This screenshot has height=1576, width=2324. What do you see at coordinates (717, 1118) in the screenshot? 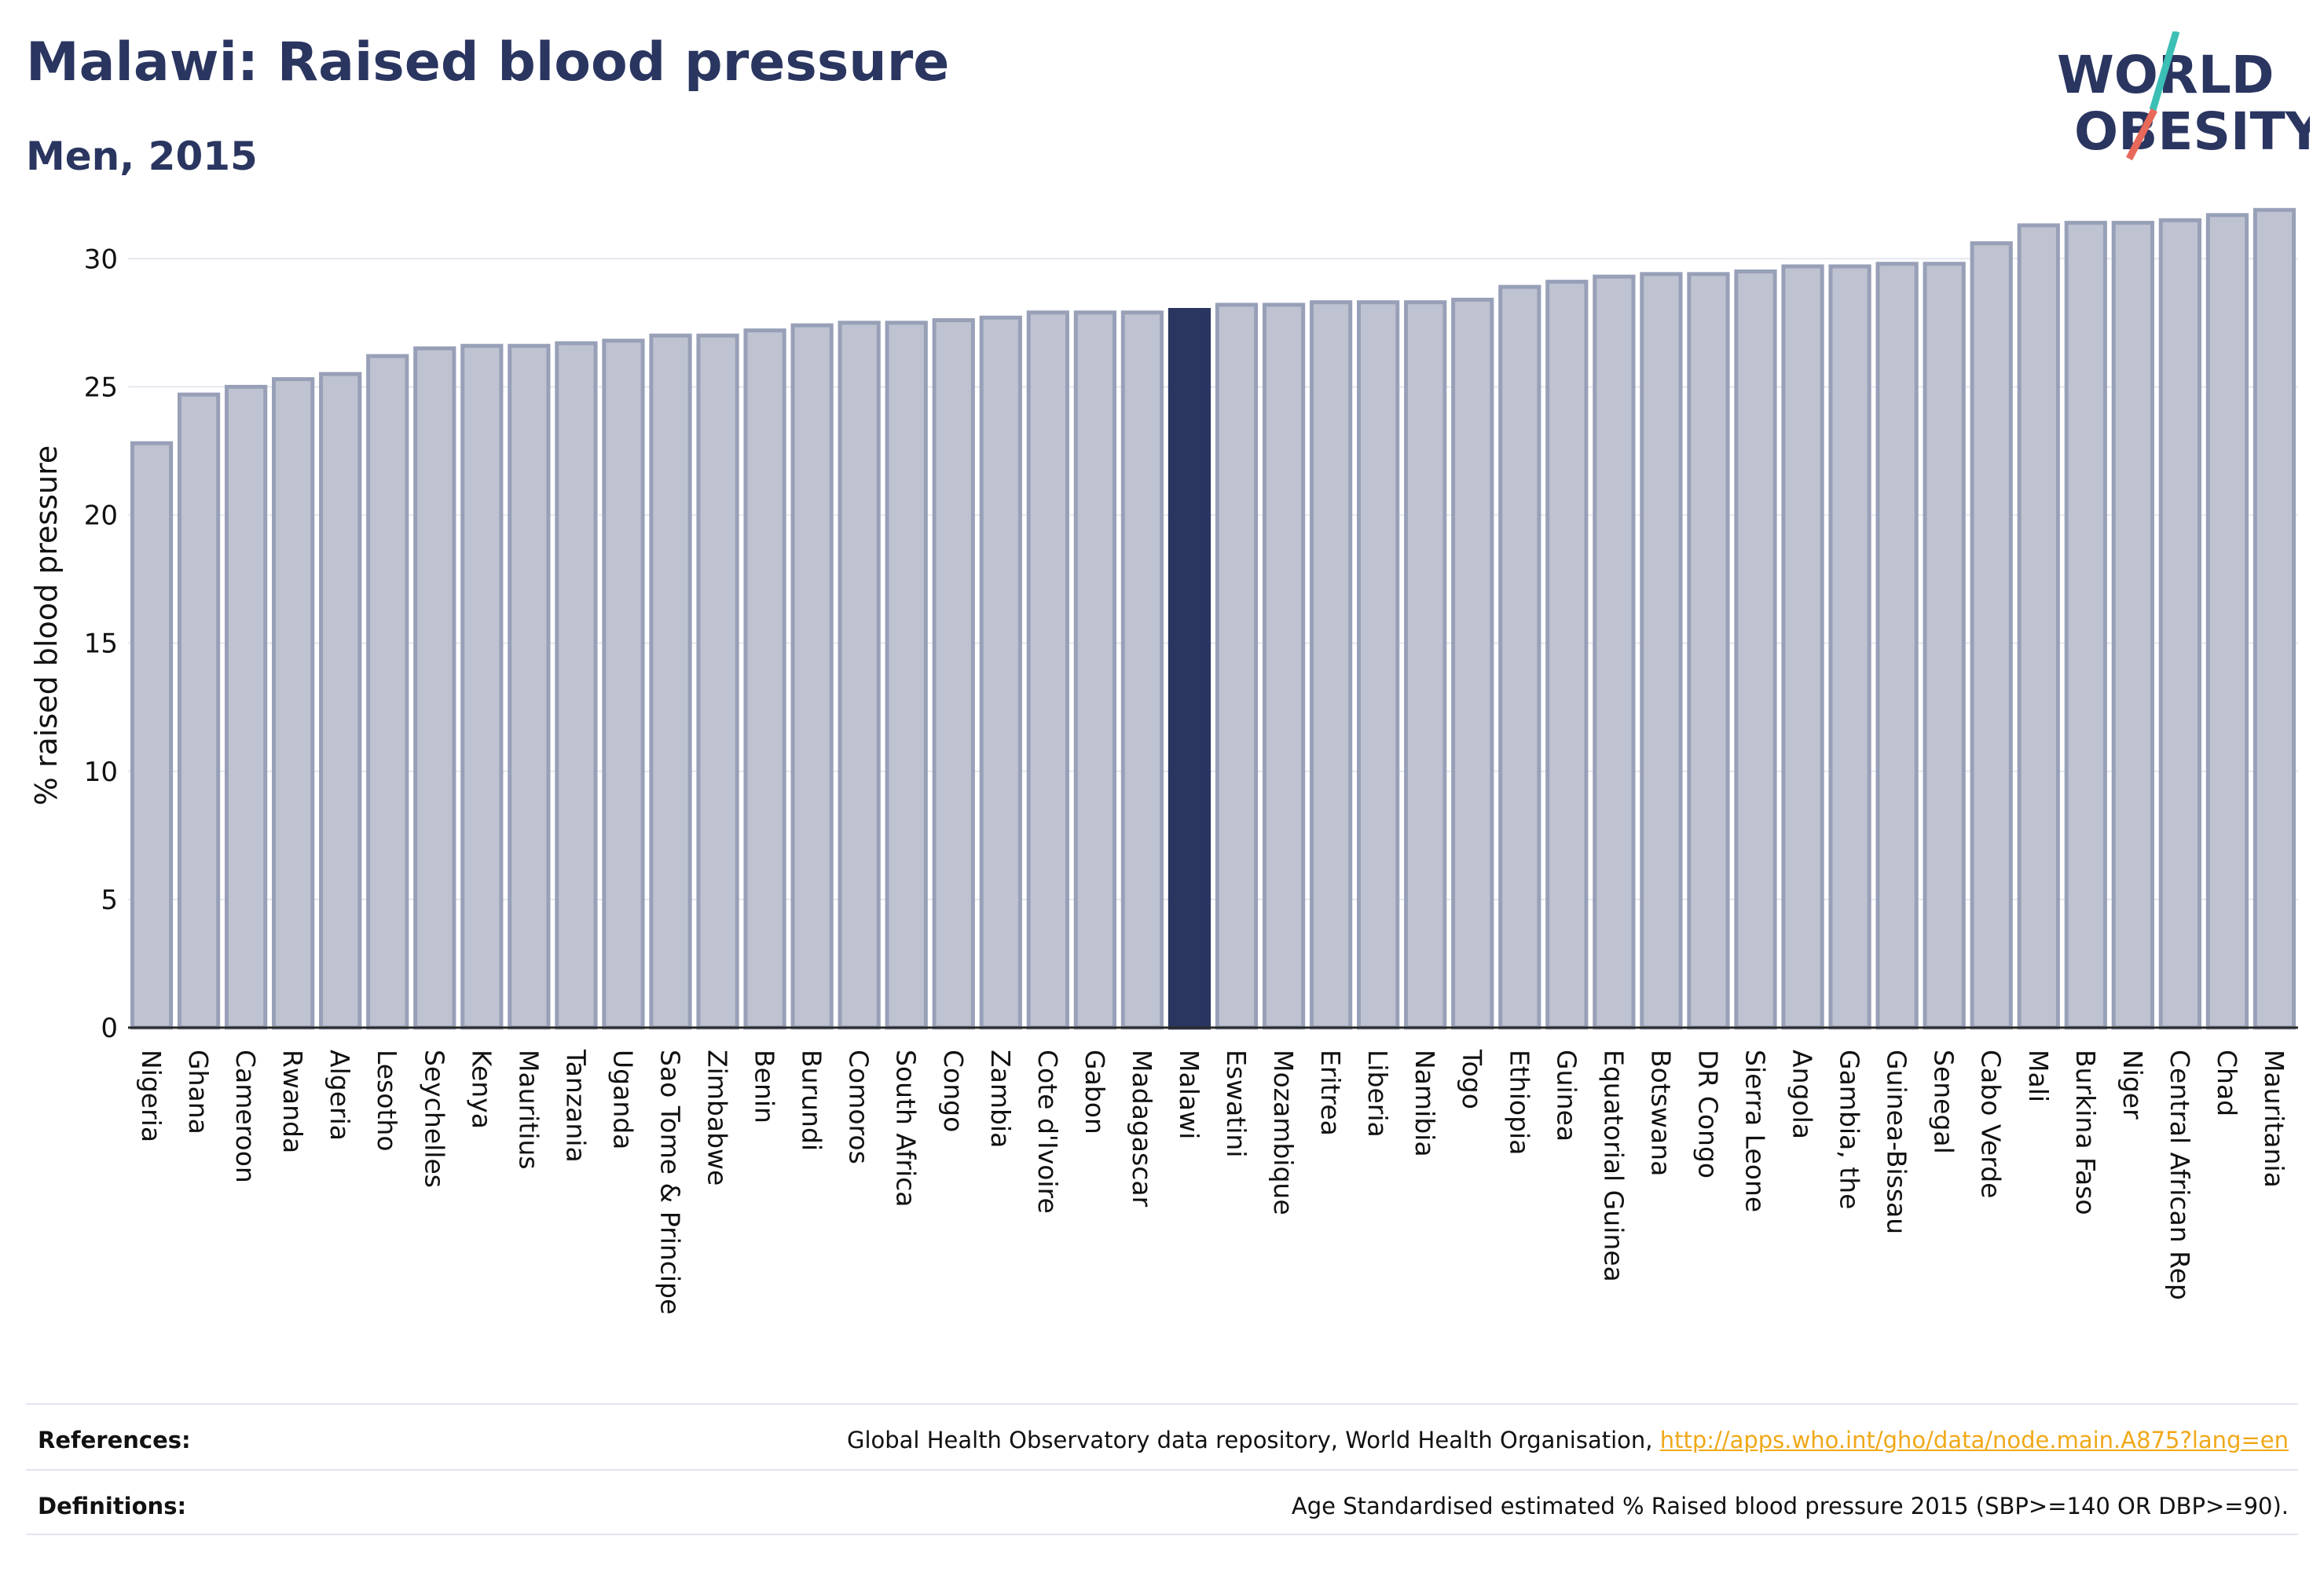
I see `x-tick-label: Zimbabwe` at bounding box center [717, 1118].